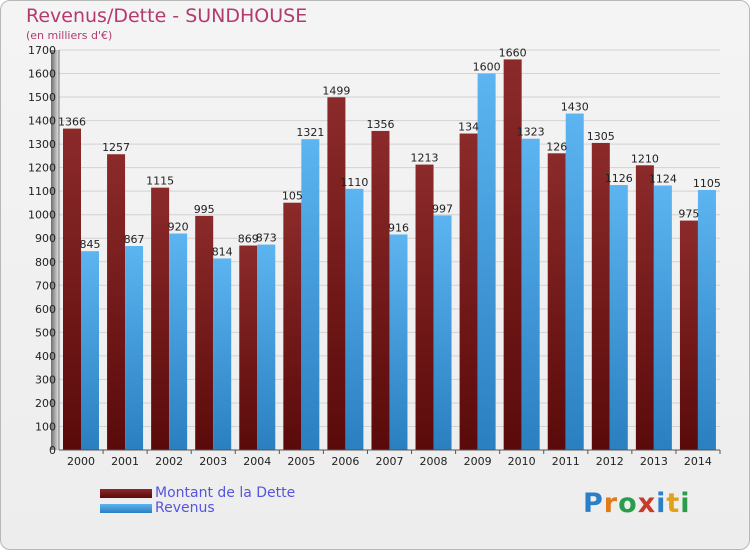 Image resolution: width=750 pixels, height=550 pixels. Describe the element at coordinates (380, 124) in the screenshot. I see `data-label-debt: 1356` at that location.